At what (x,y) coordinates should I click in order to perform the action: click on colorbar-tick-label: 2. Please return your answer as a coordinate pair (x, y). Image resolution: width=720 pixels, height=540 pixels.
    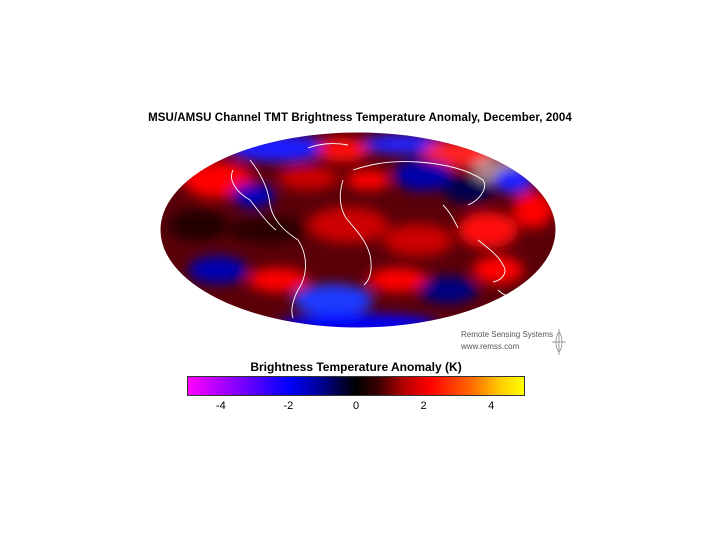
    Looking at the image, I should click on (423, 406).